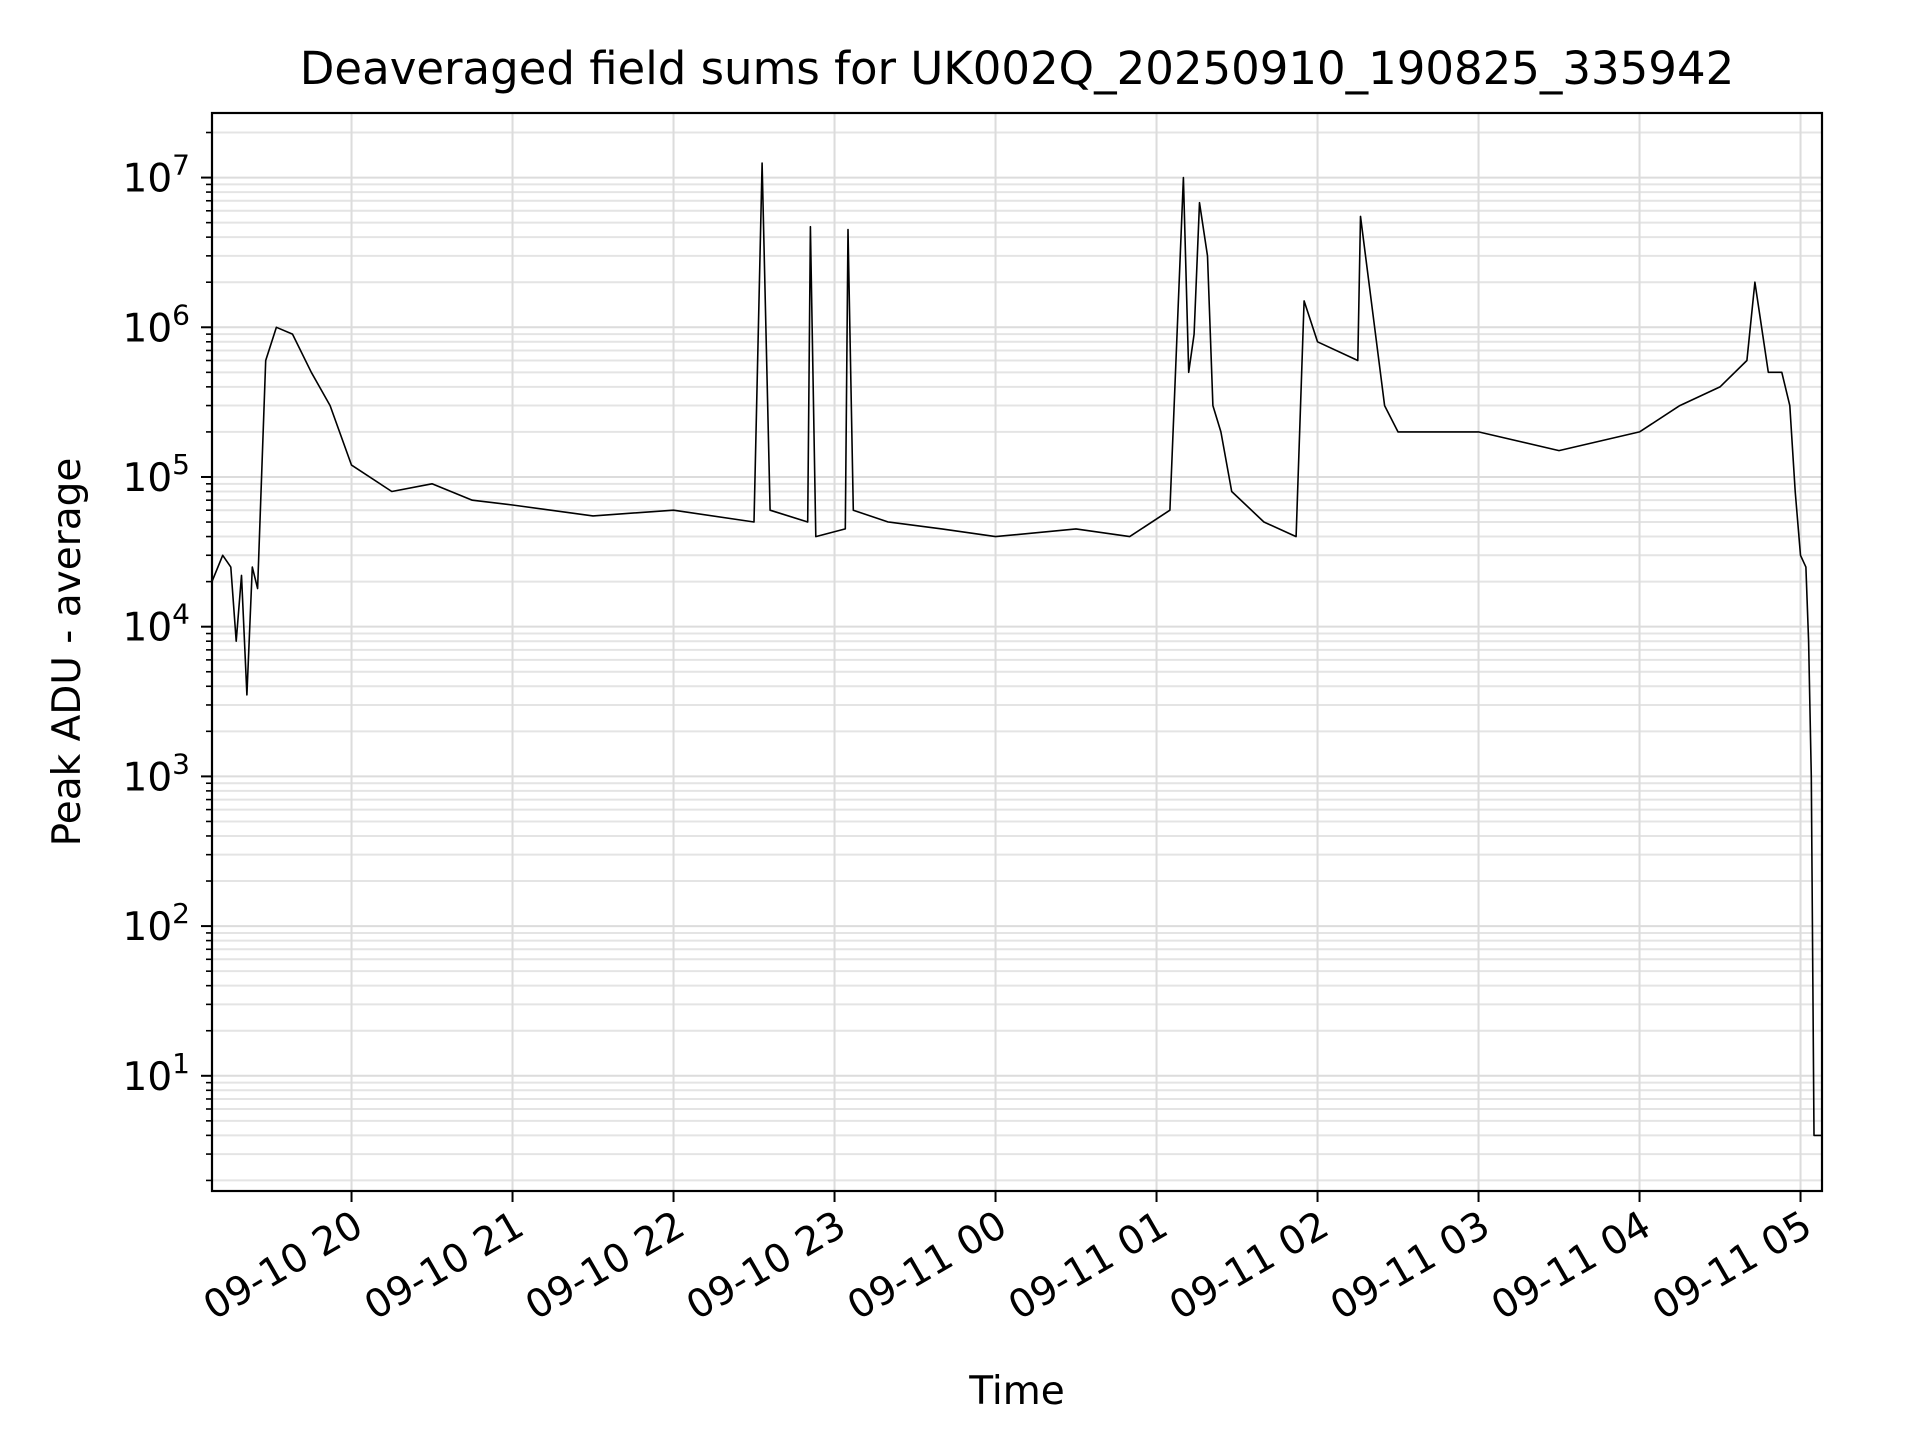 The height and width of the screenshot is (1445, 1920). I want to click on y-tick-label: 10², so click(156, 923).